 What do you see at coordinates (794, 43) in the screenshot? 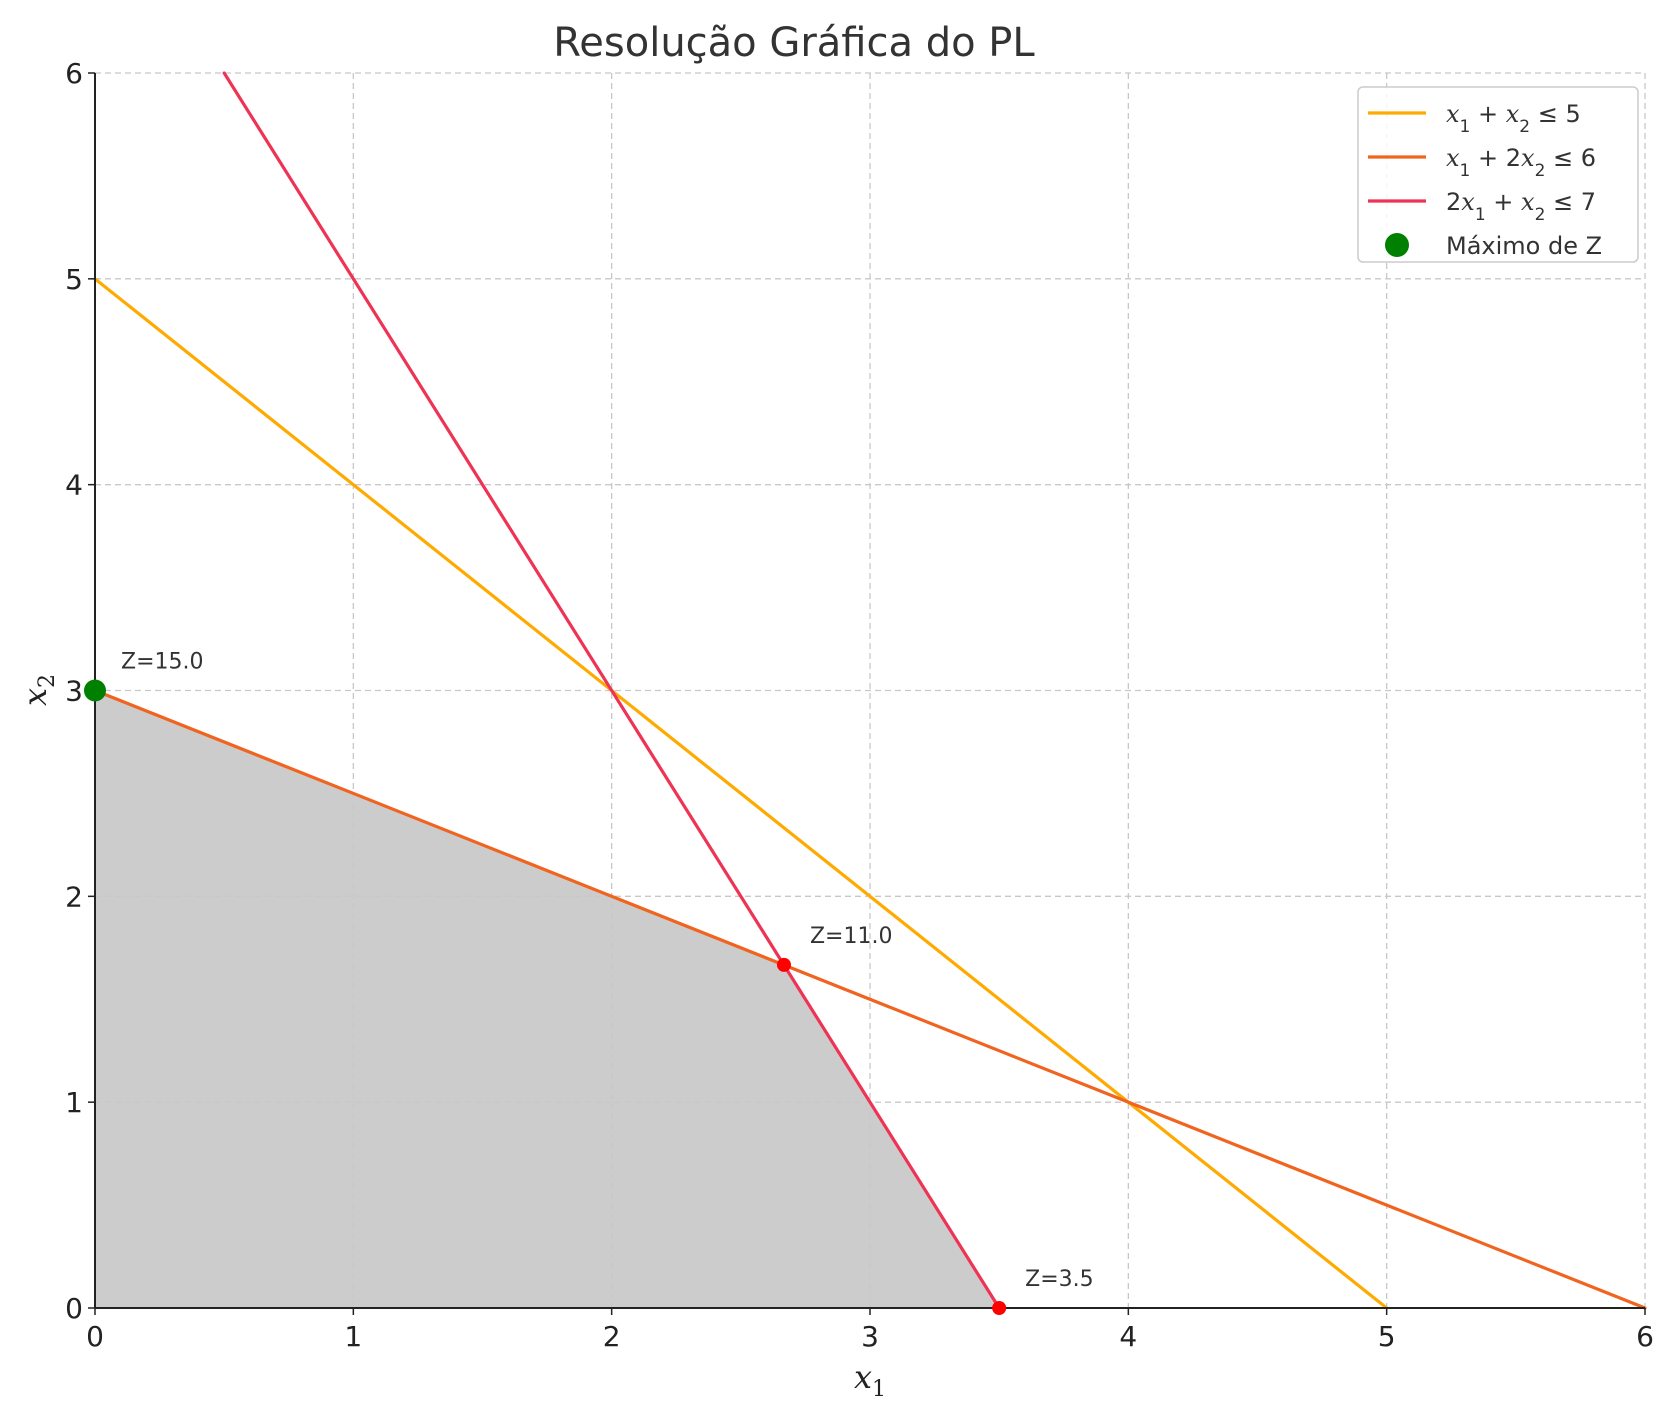
I see `chart-title: Resolução Gráfica do PL` at bounding box center [794, 43].